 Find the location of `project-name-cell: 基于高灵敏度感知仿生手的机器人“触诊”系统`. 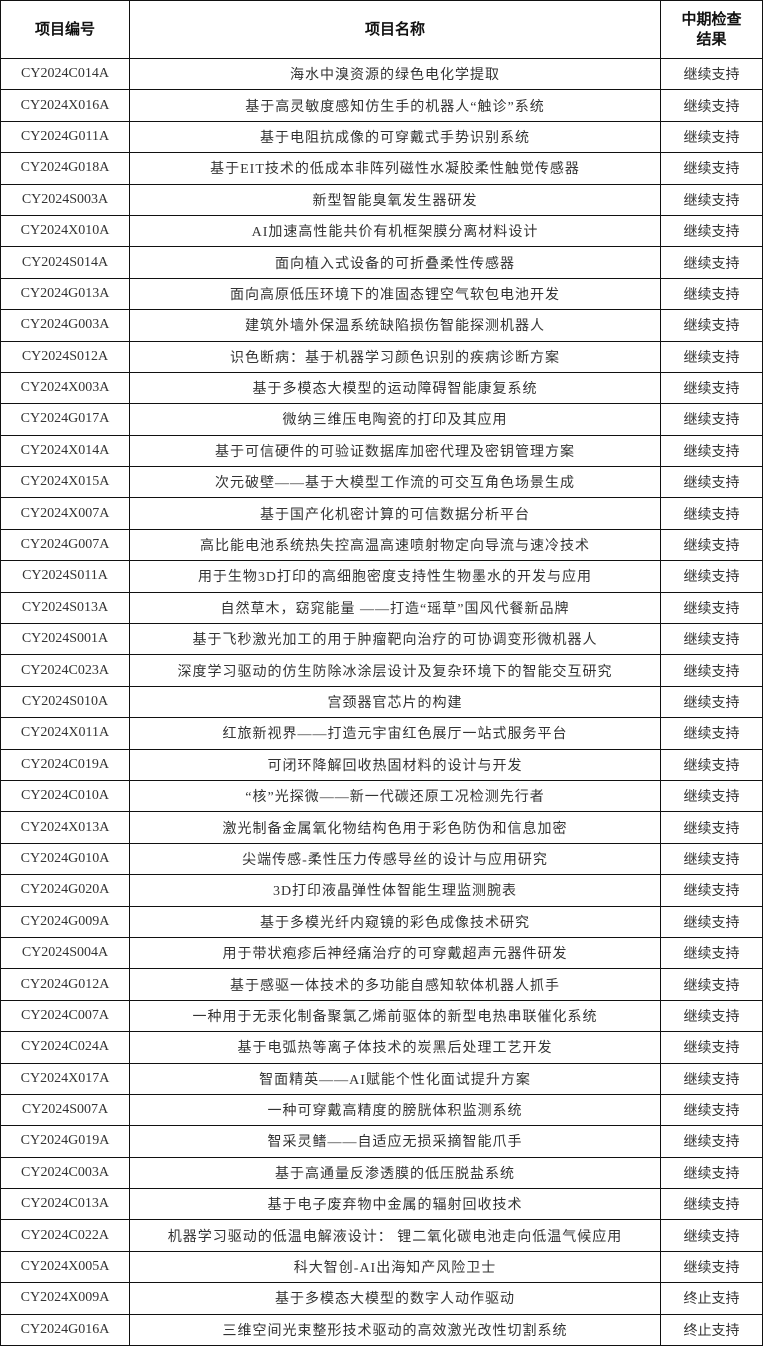

project-name-cell: 基于高灵敏度感知仿生手的机器人“触诊”系统 is located at coordinates (395, 105).